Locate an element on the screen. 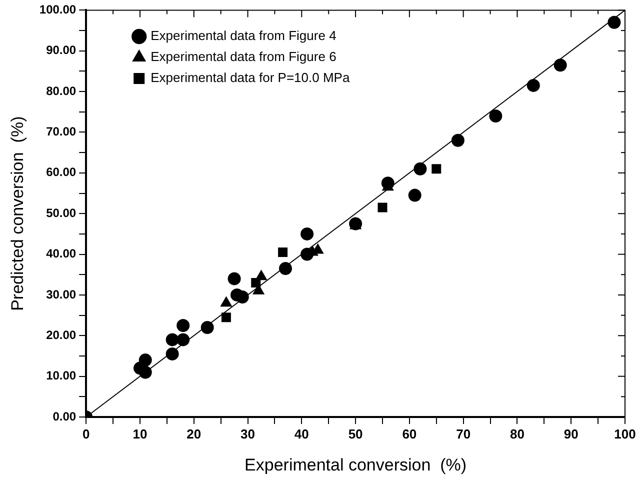  x-tick-label: 40 is located at coordinates (301, 434).